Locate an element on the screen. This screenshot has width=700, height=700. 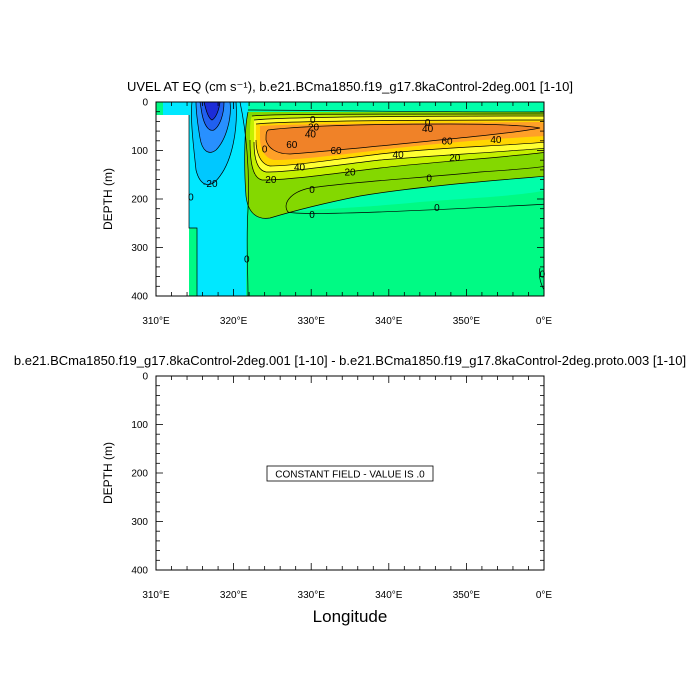
contour-line-0-east-edge is located at coordinates (541, 279).